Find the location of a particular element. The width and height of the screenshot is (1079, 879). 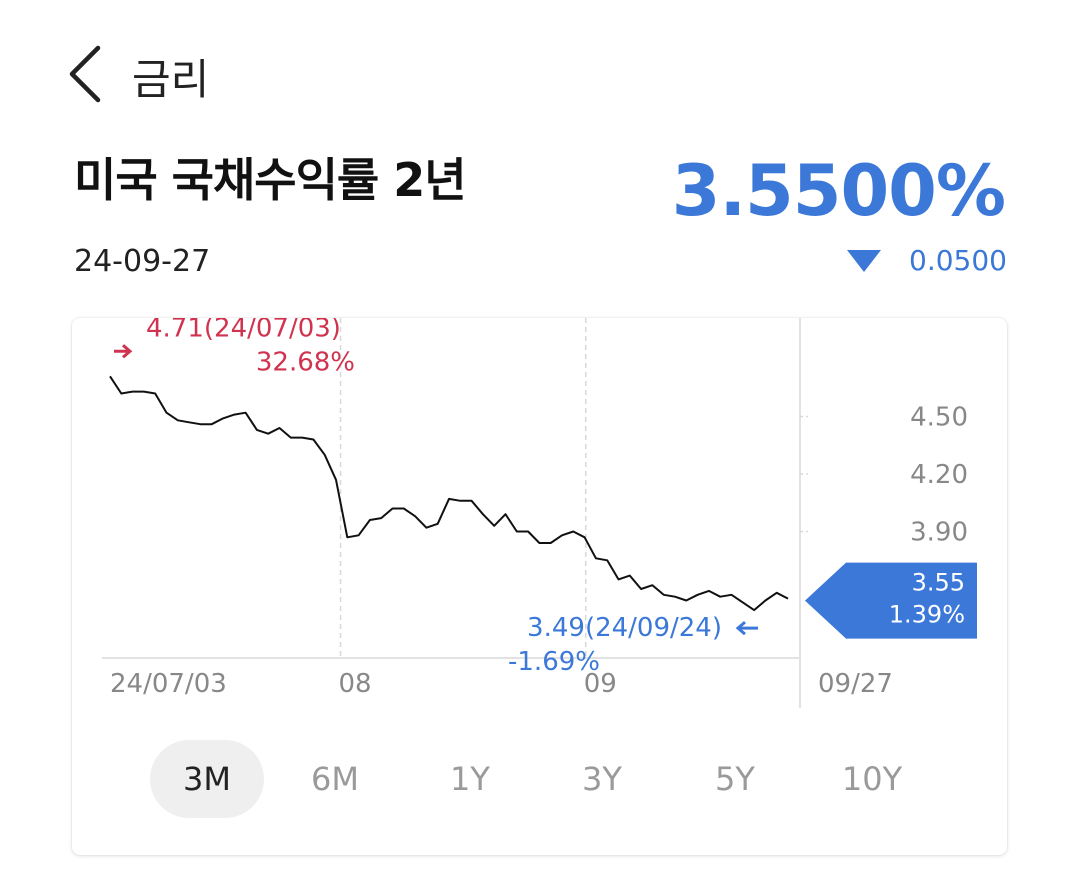

change-value: 0.0500 is located at coordinates (958, 260).